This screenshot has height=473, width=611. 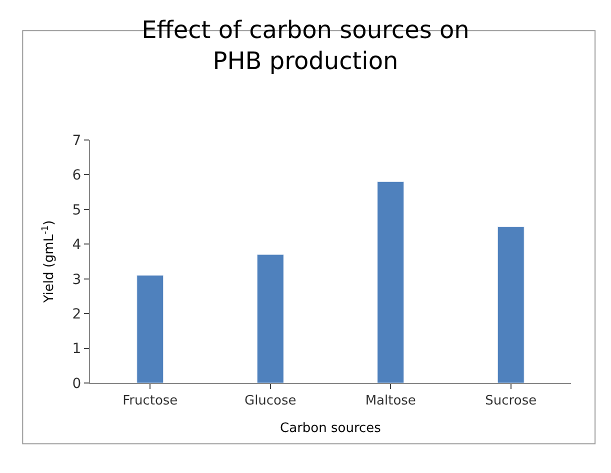 I want to click on x-axis-title: Carbon sources, so click(x=331, y=428).